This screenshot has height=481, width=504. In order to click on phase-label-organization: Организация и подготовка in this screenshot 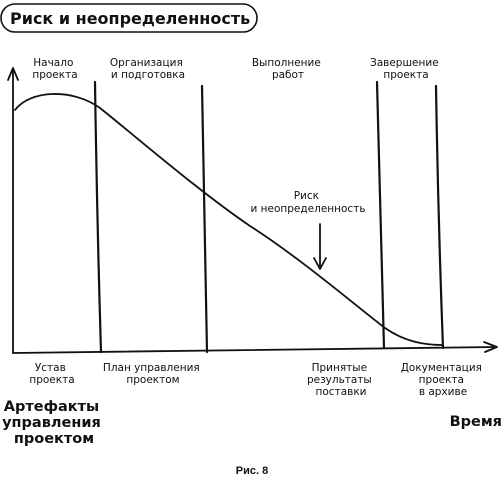, I will do `click(148, 69)`.